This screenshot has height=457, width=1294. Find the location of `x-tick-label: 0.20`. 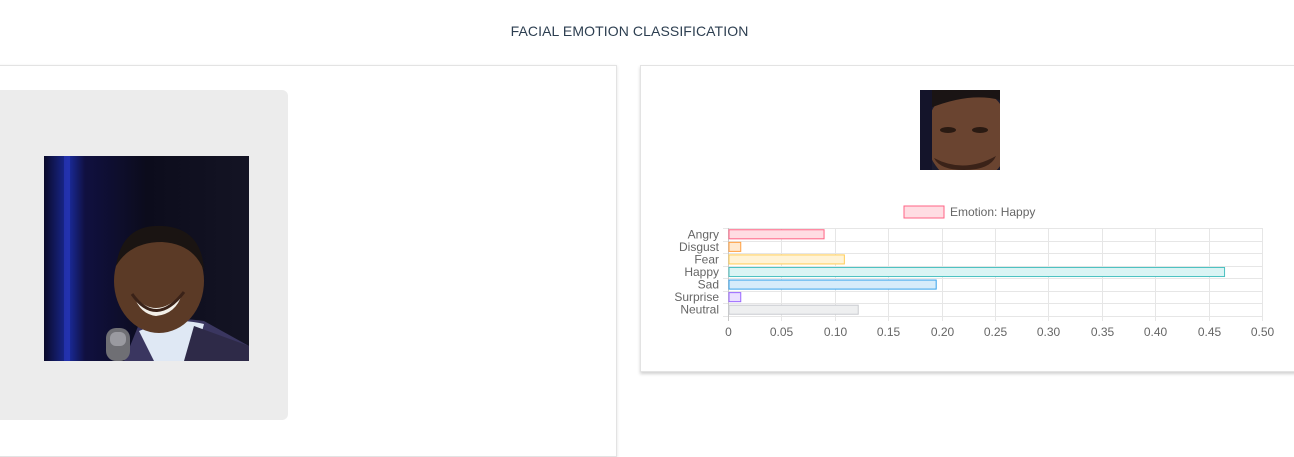

x-tick-label: 0.20 is located at coordinates (943, 332).